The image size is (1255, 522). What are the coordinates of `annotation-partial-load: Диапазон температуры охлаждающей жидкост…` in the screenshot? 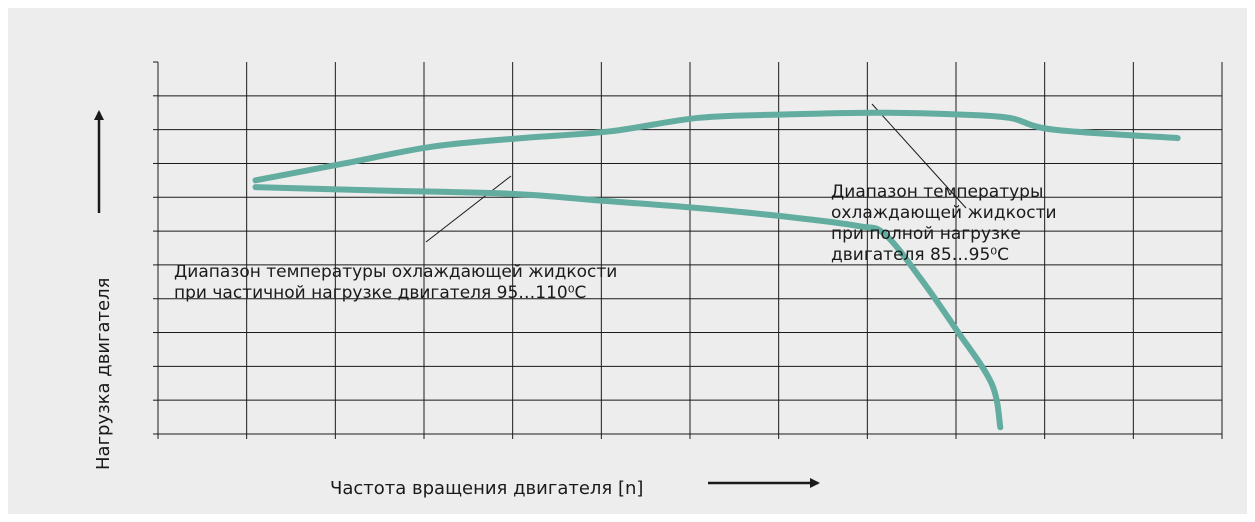 It's located at (395, 283).